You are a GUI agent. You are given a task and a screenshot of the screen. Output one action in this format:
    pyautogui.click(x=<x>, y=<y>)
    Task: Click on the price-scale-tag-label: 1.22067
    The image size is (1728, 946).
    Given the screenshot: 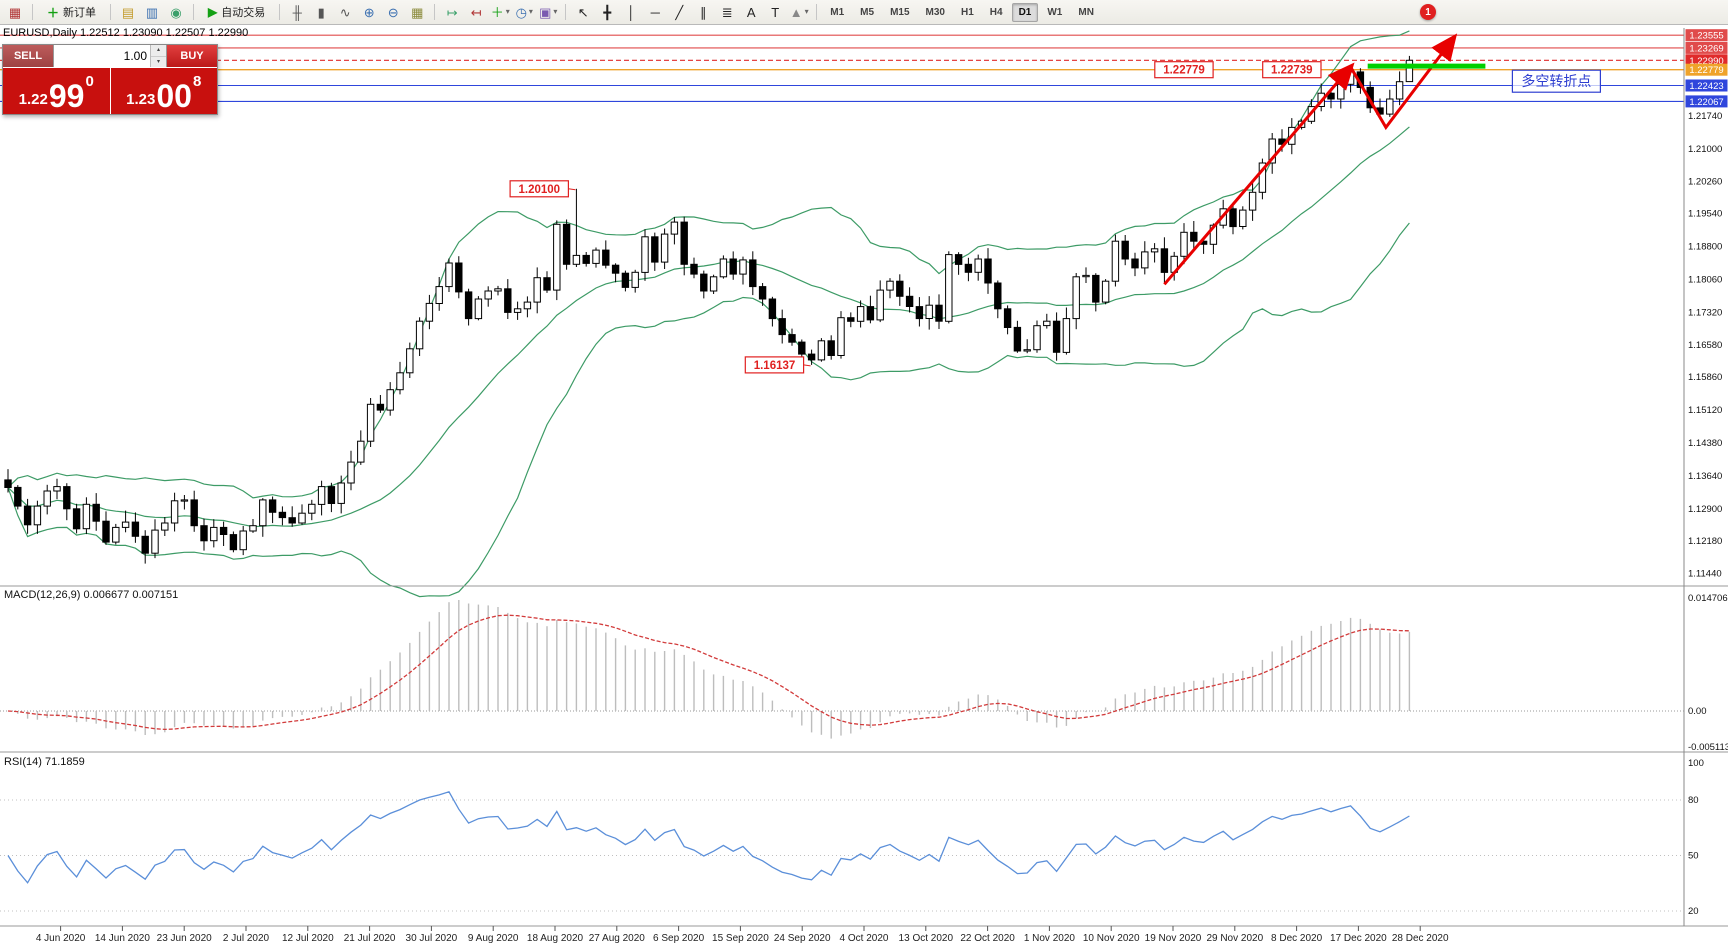 What is the action you would take?
    pyautogui.click(x=1706, y=102)
    